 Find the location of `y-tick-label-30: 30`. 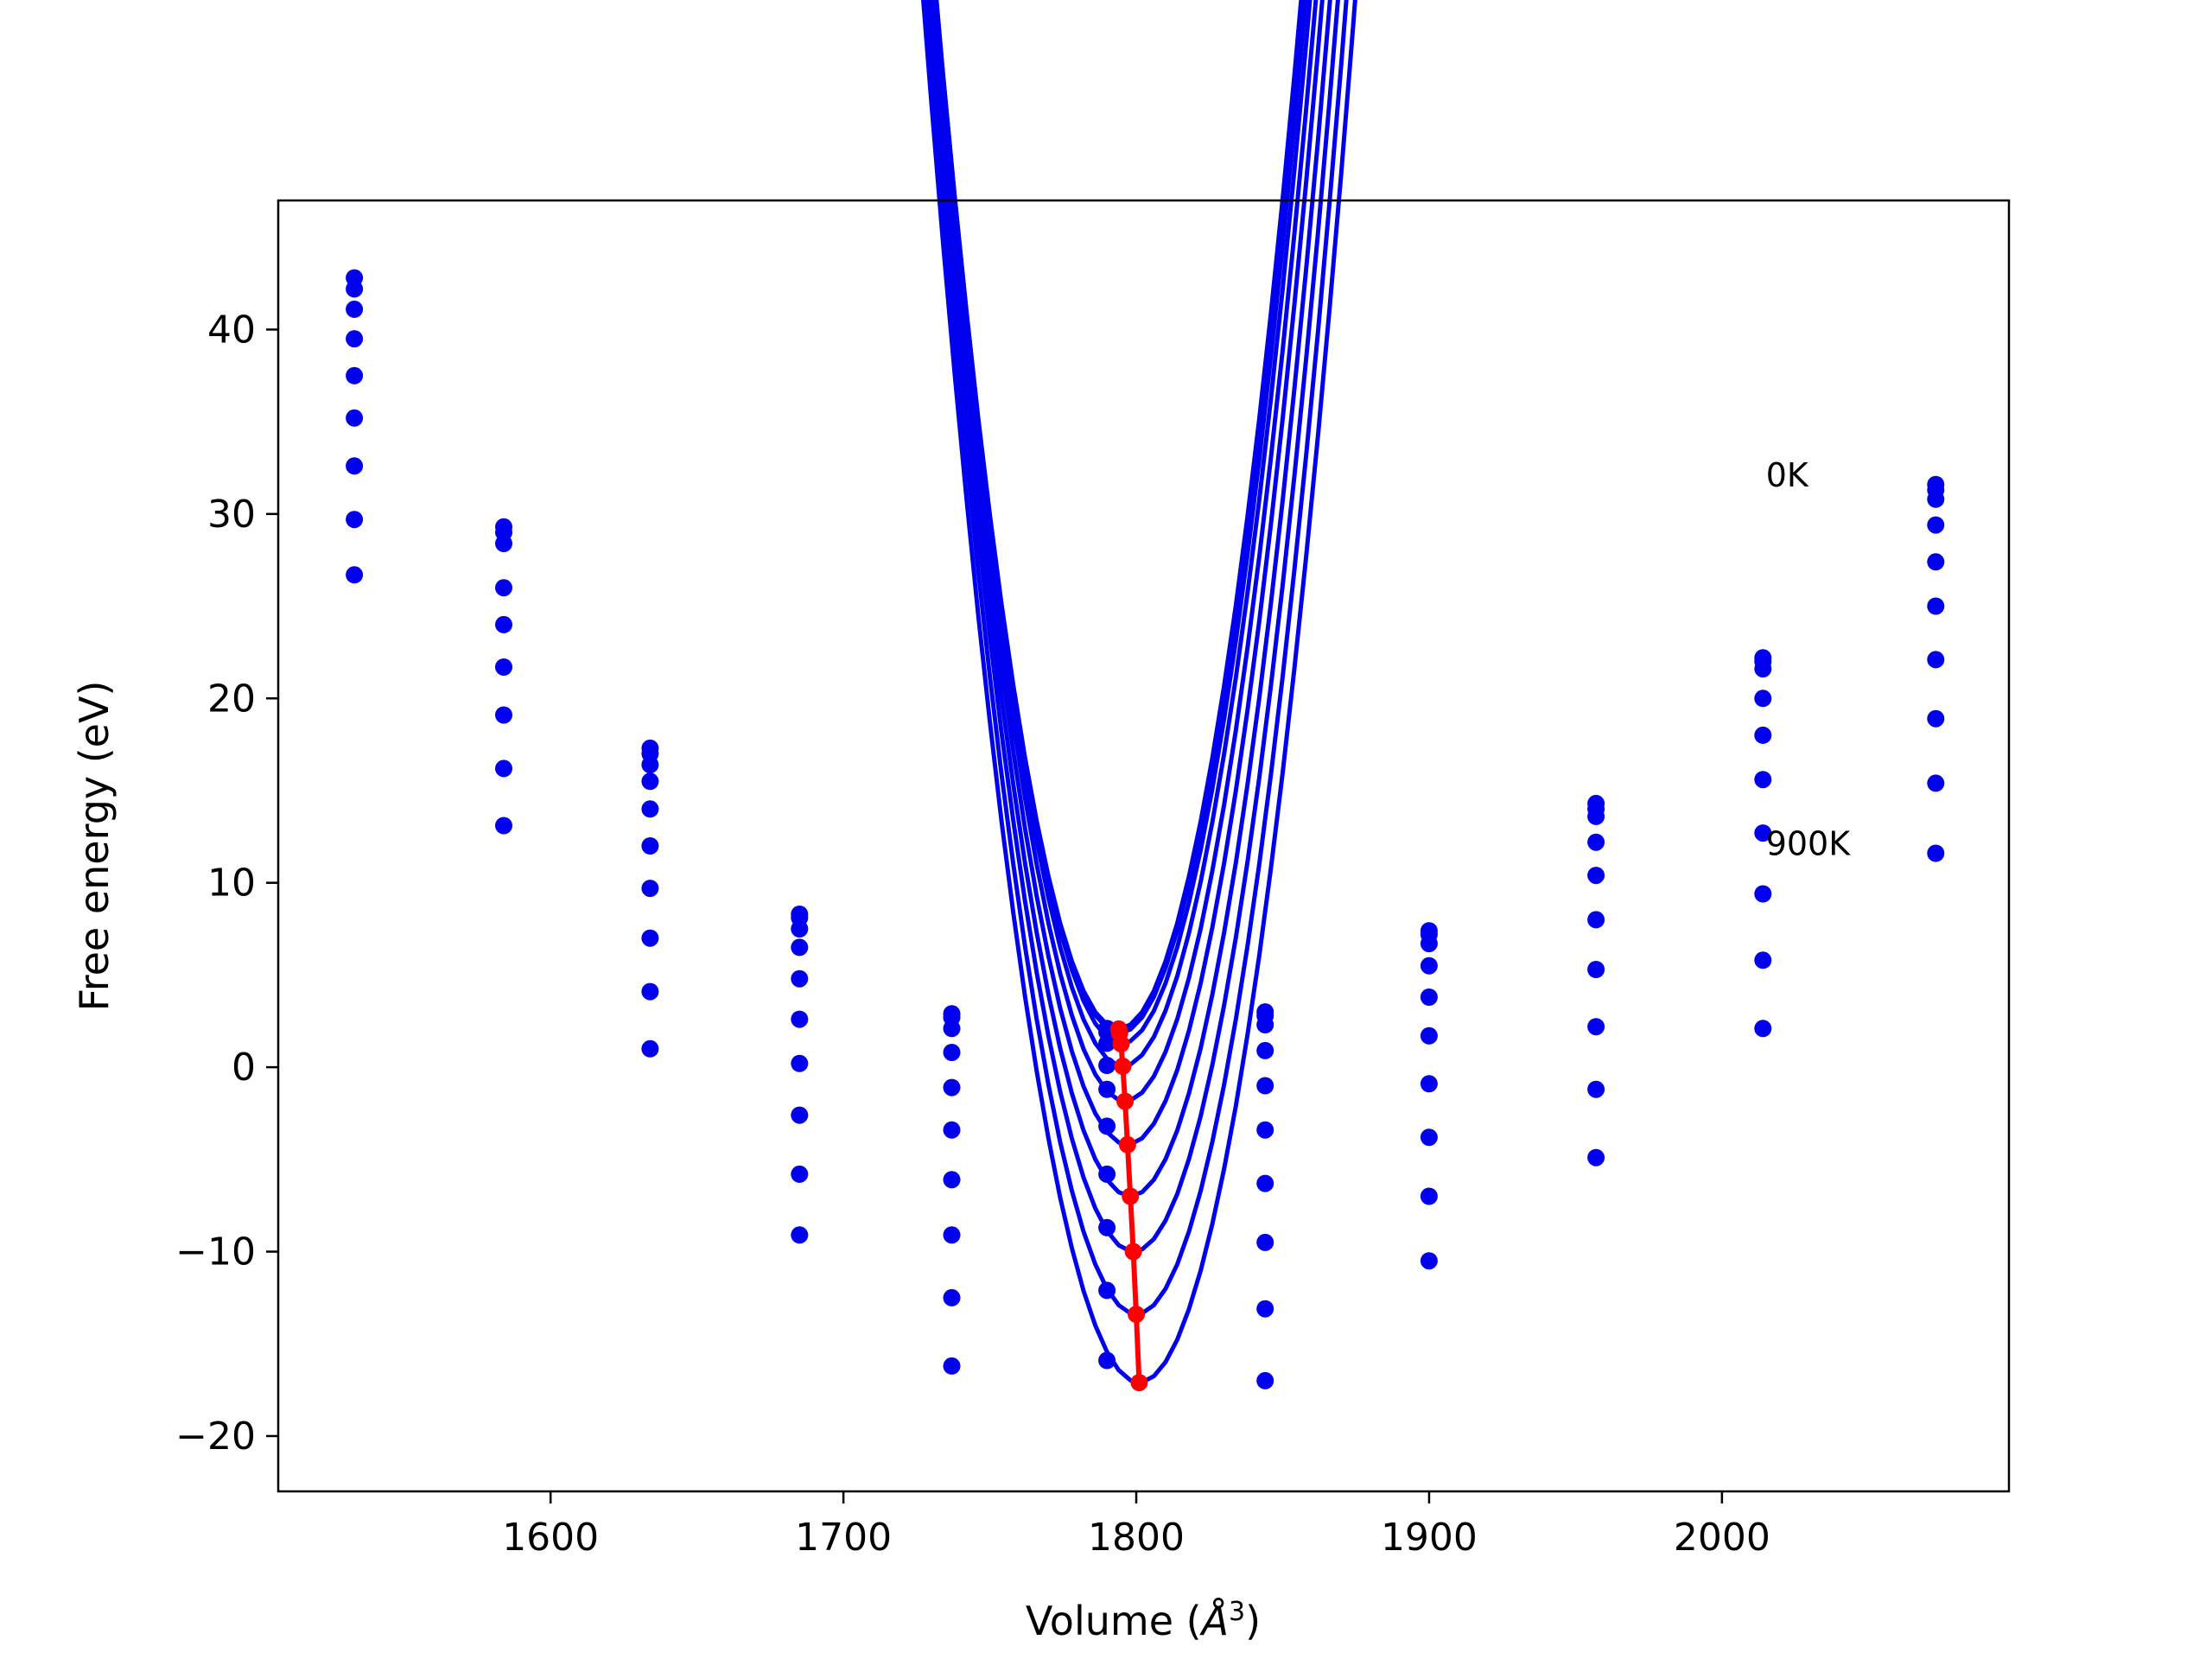

y-tick-label-30: 30 is located at coordinates (232, 515).